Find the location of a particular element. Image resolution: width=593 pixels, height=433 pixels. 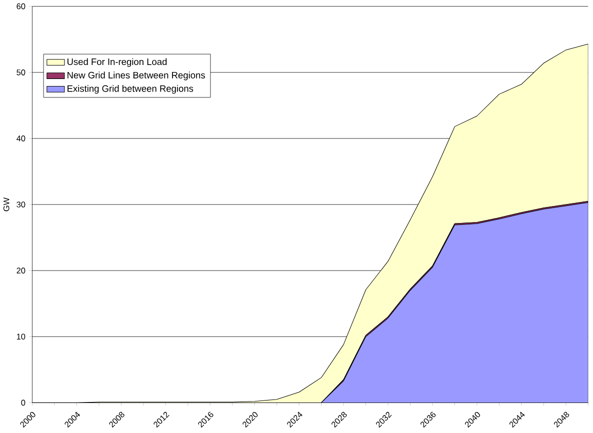

y-tick-label: 30 is located at coordinates (21, 205).